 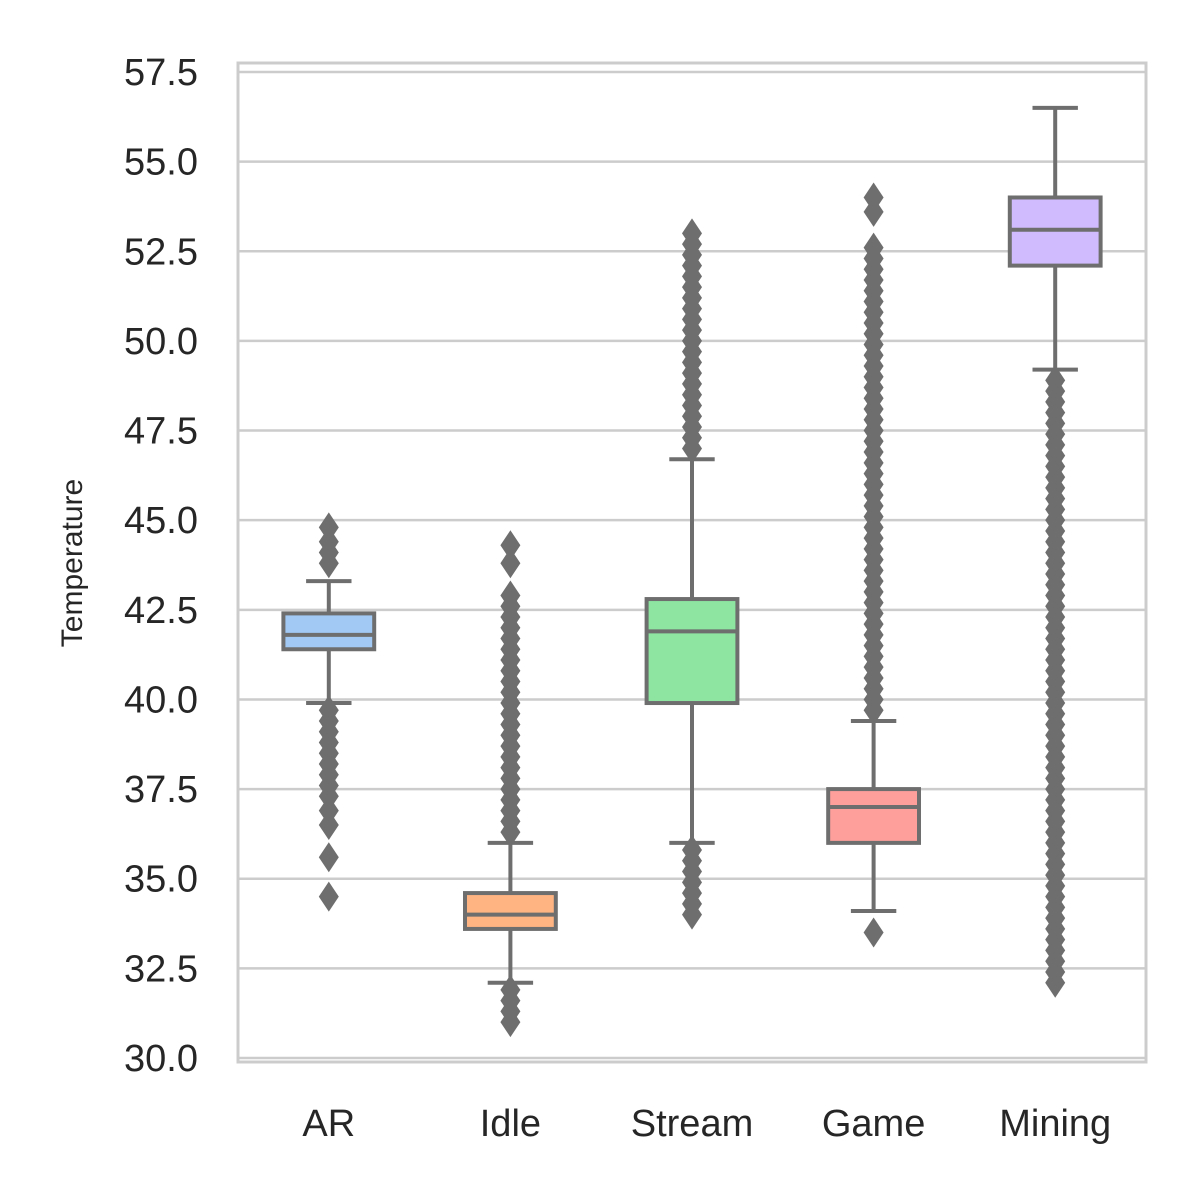 What do you see at coordinates (161, 252) in the screenshot?
I see `y-tick-label: 52.5` at bounding box center [161, 252].